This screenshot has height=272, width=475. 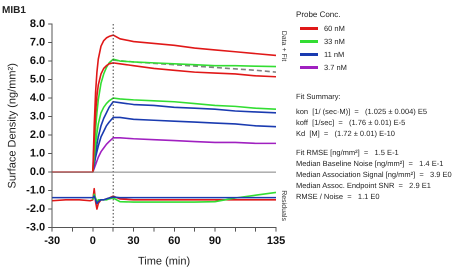 What do you see at coordinates (12, 125) in the screenshot?
I see `y-axis-title: Surface Density (ng/mm²)` at bounding box center [12, 125].